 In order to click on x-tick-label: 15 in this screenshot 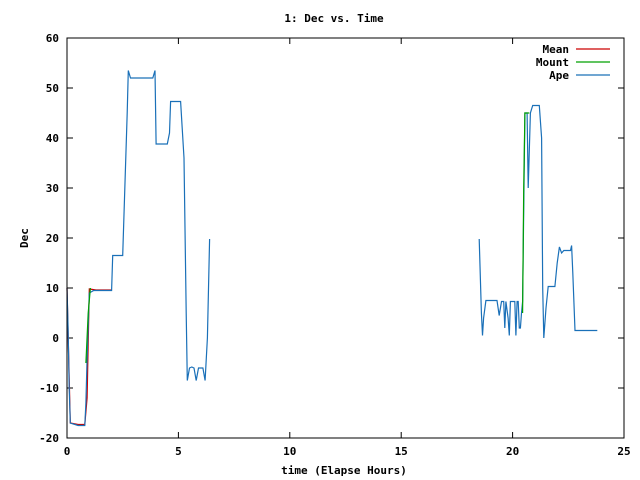, I will do `click(401, 451)`.